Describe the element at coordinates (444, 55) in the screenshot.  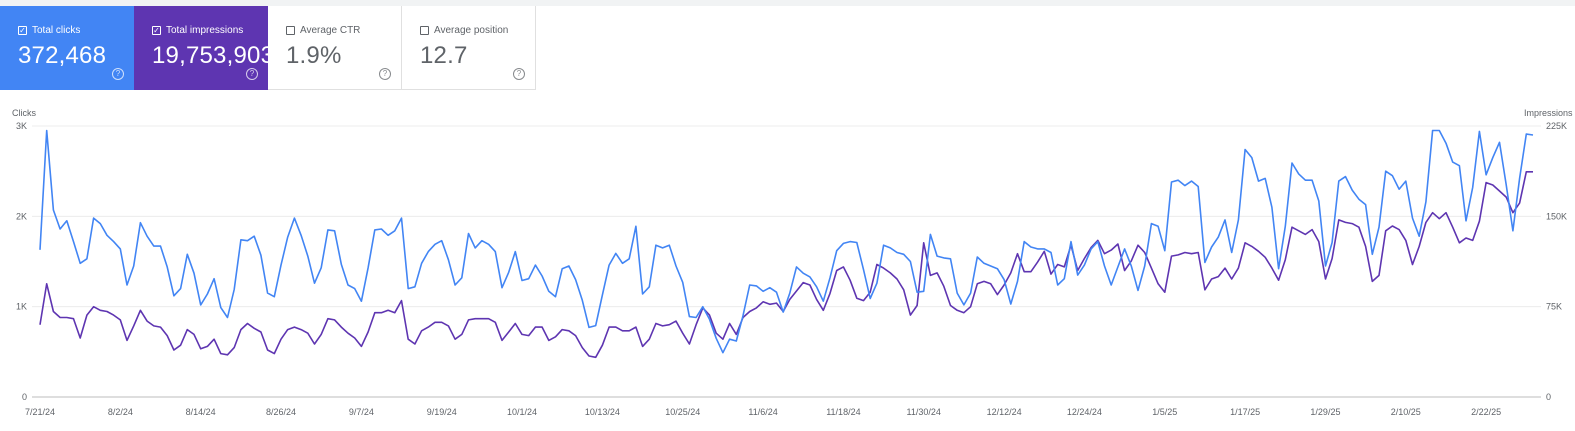
I see `metric-value: 12.7` at that location.